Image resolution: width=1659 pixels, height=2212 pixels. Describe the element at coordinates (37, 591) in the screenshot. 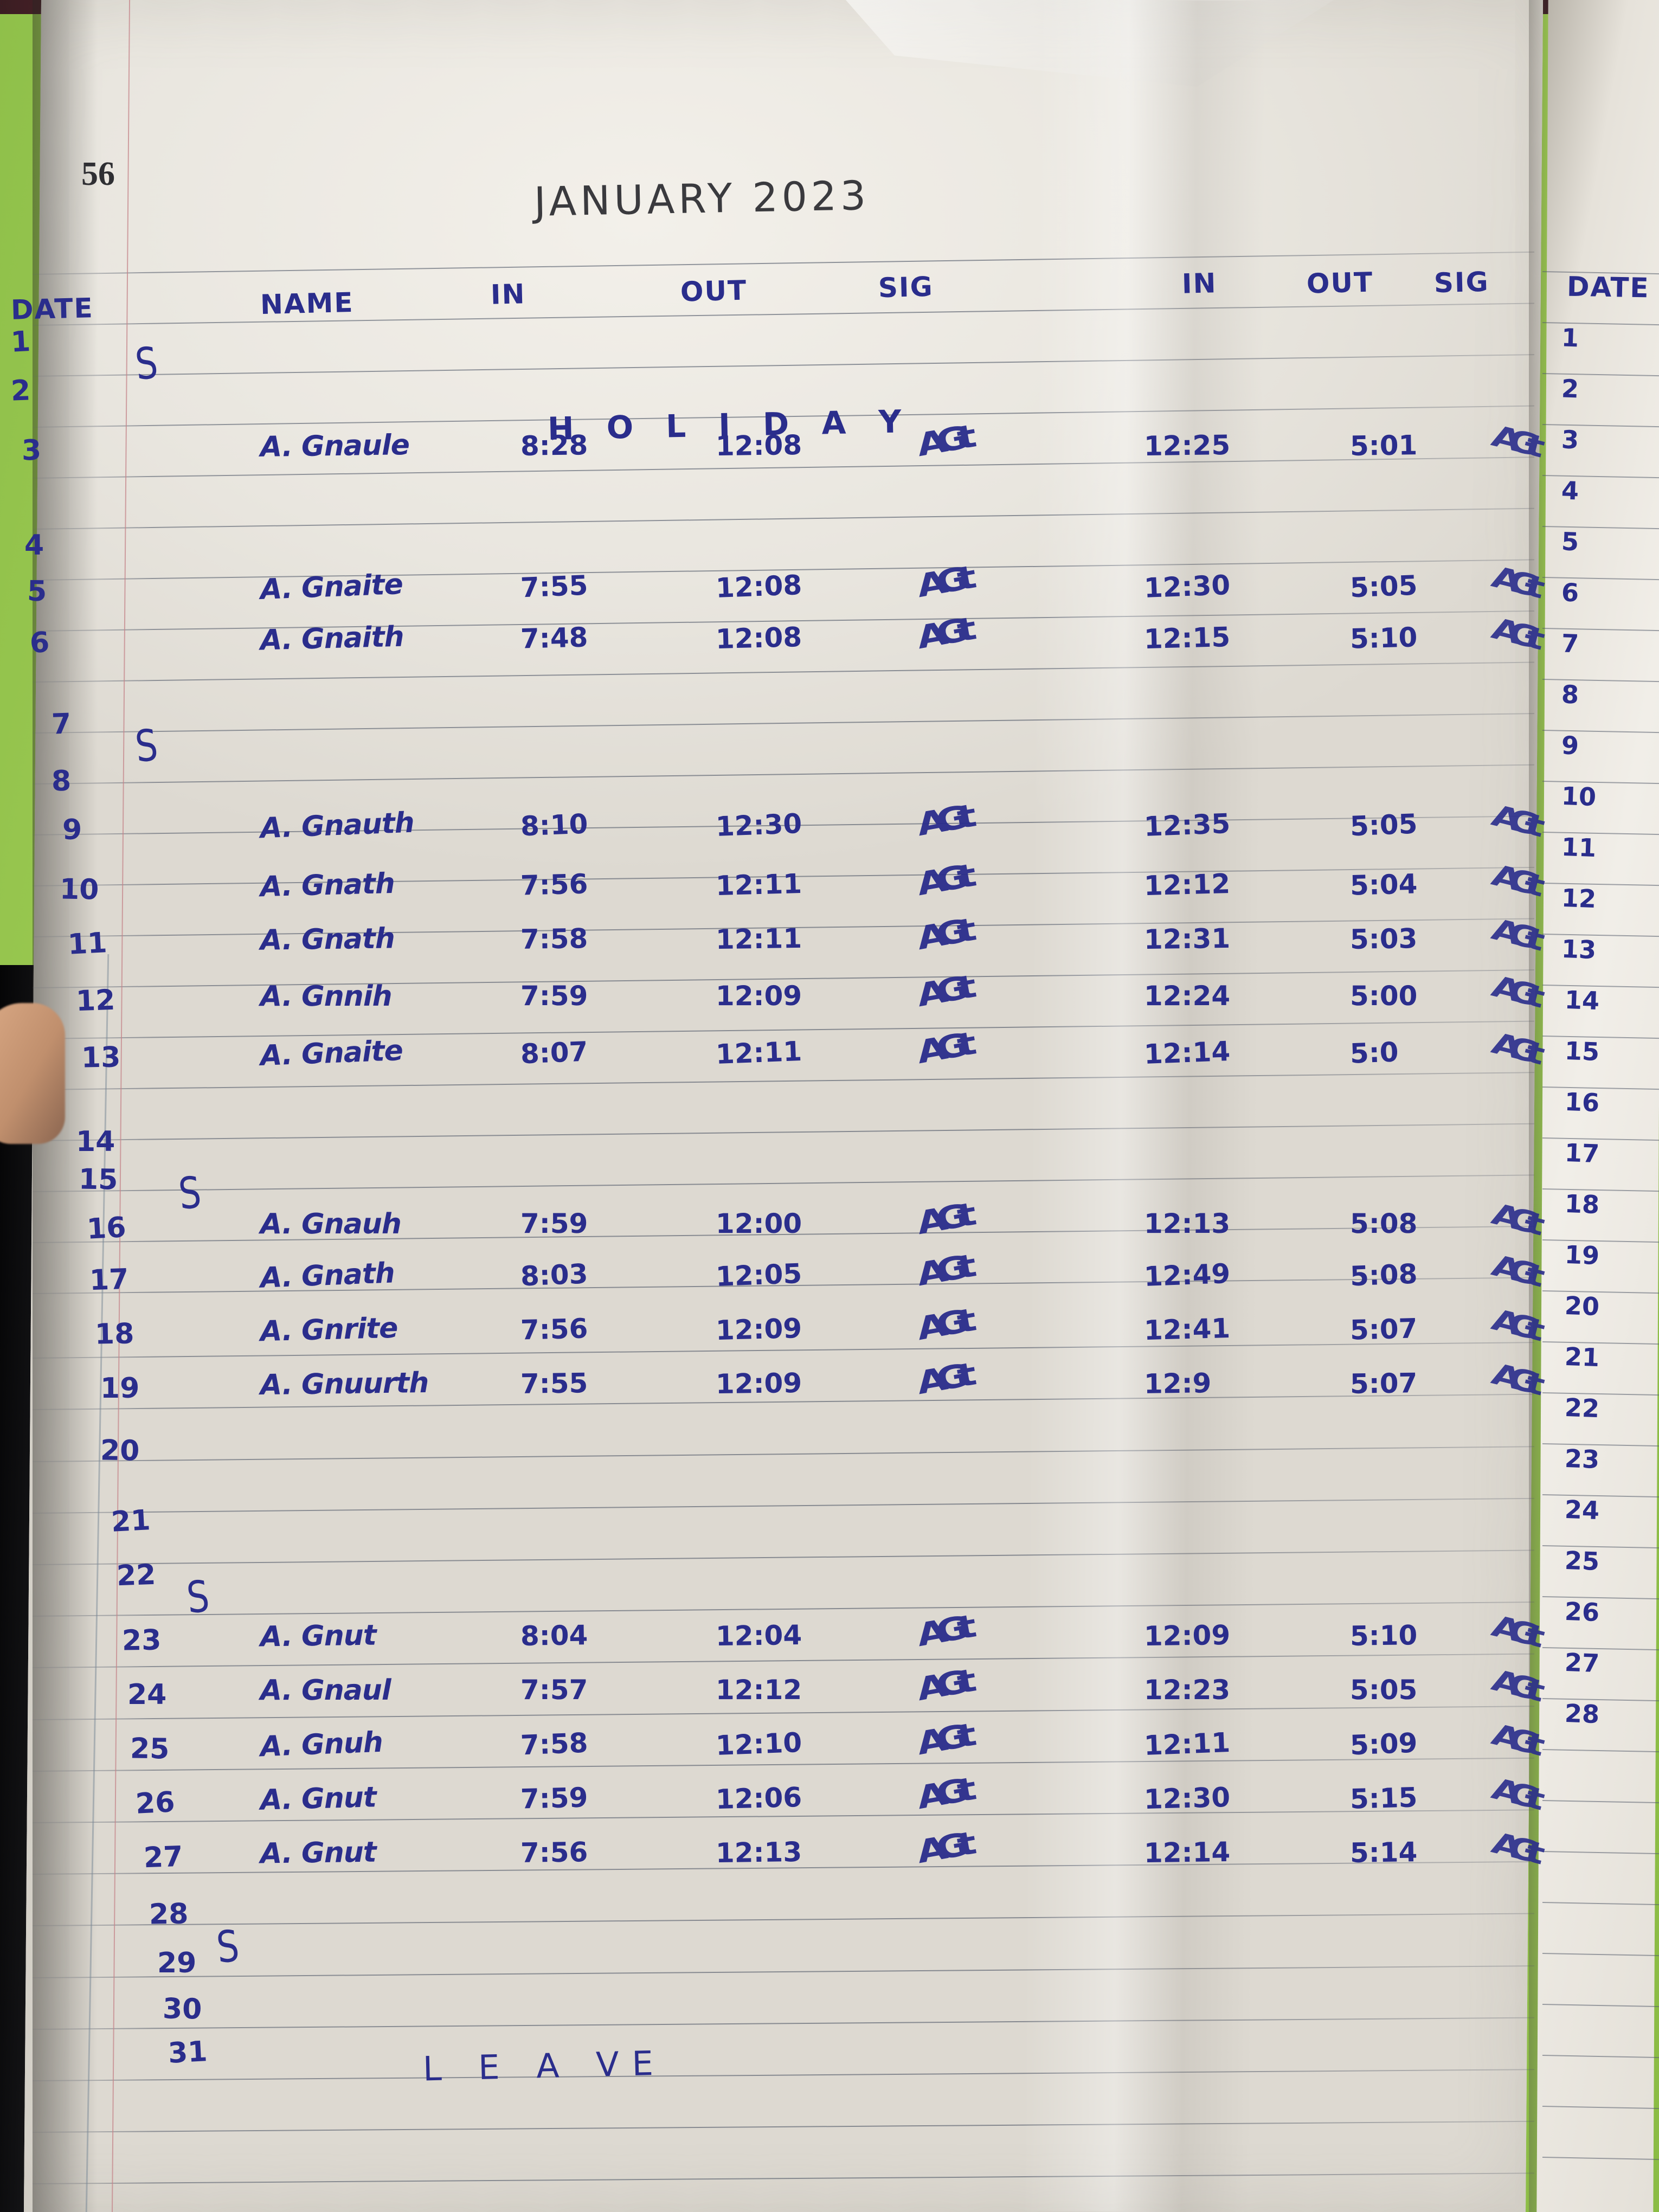

I see `date-cell: 5` at that location.